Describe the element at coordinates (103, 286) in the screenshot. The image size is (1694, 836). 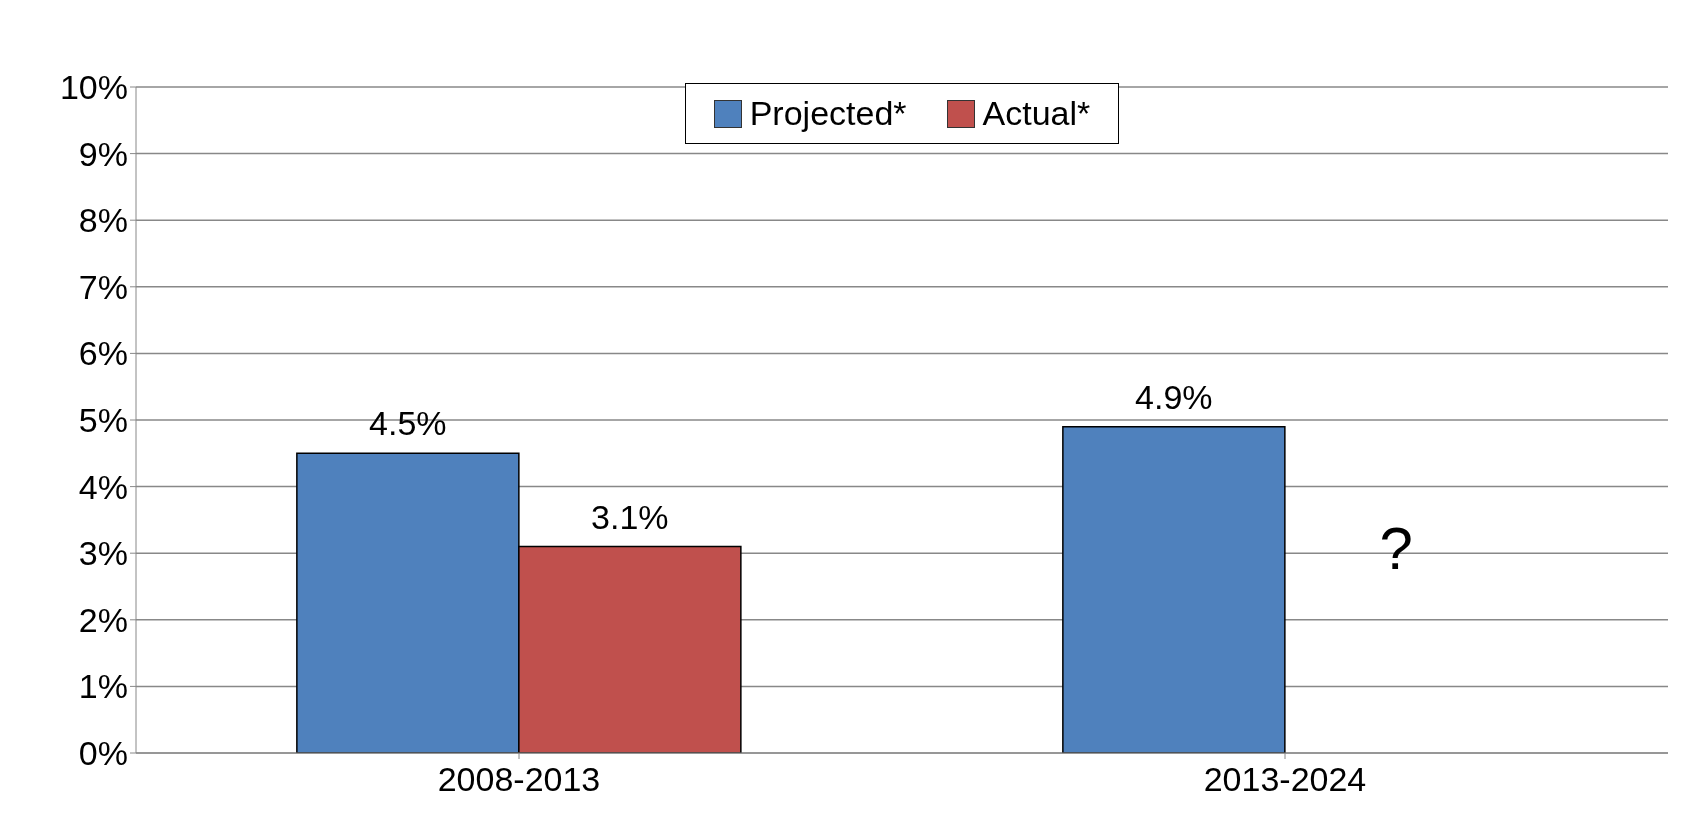
I see `y-tick-label: 7%` at that location.